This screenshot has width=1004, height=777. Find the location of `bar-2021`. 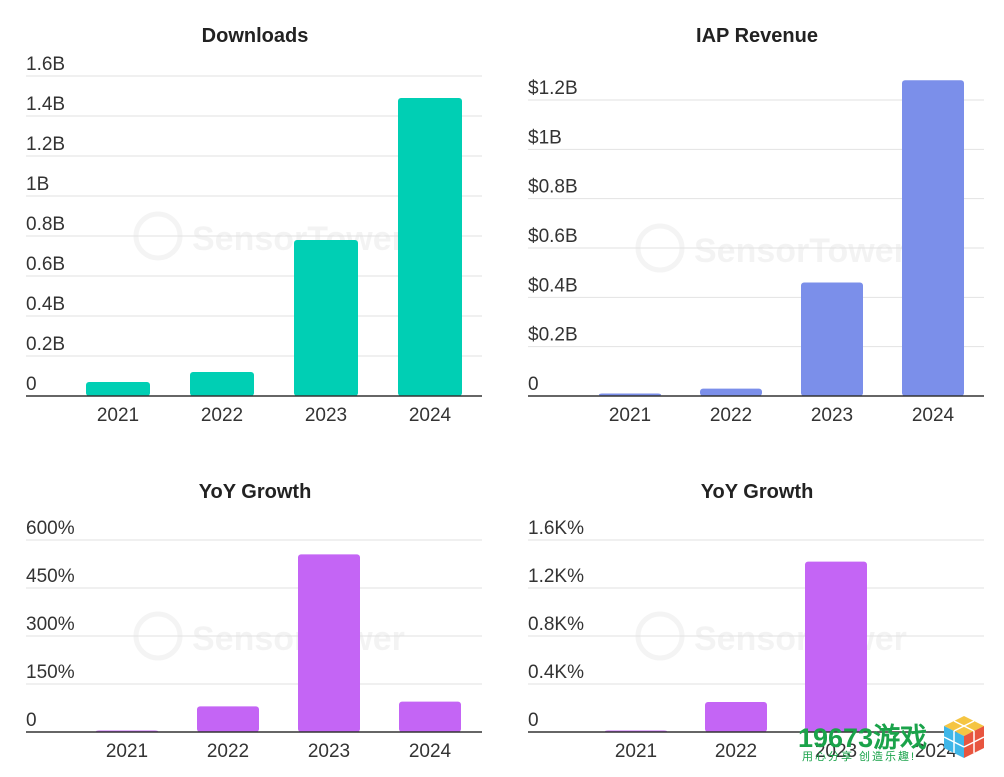

bar-2021 is located at coordinates (118, 389).